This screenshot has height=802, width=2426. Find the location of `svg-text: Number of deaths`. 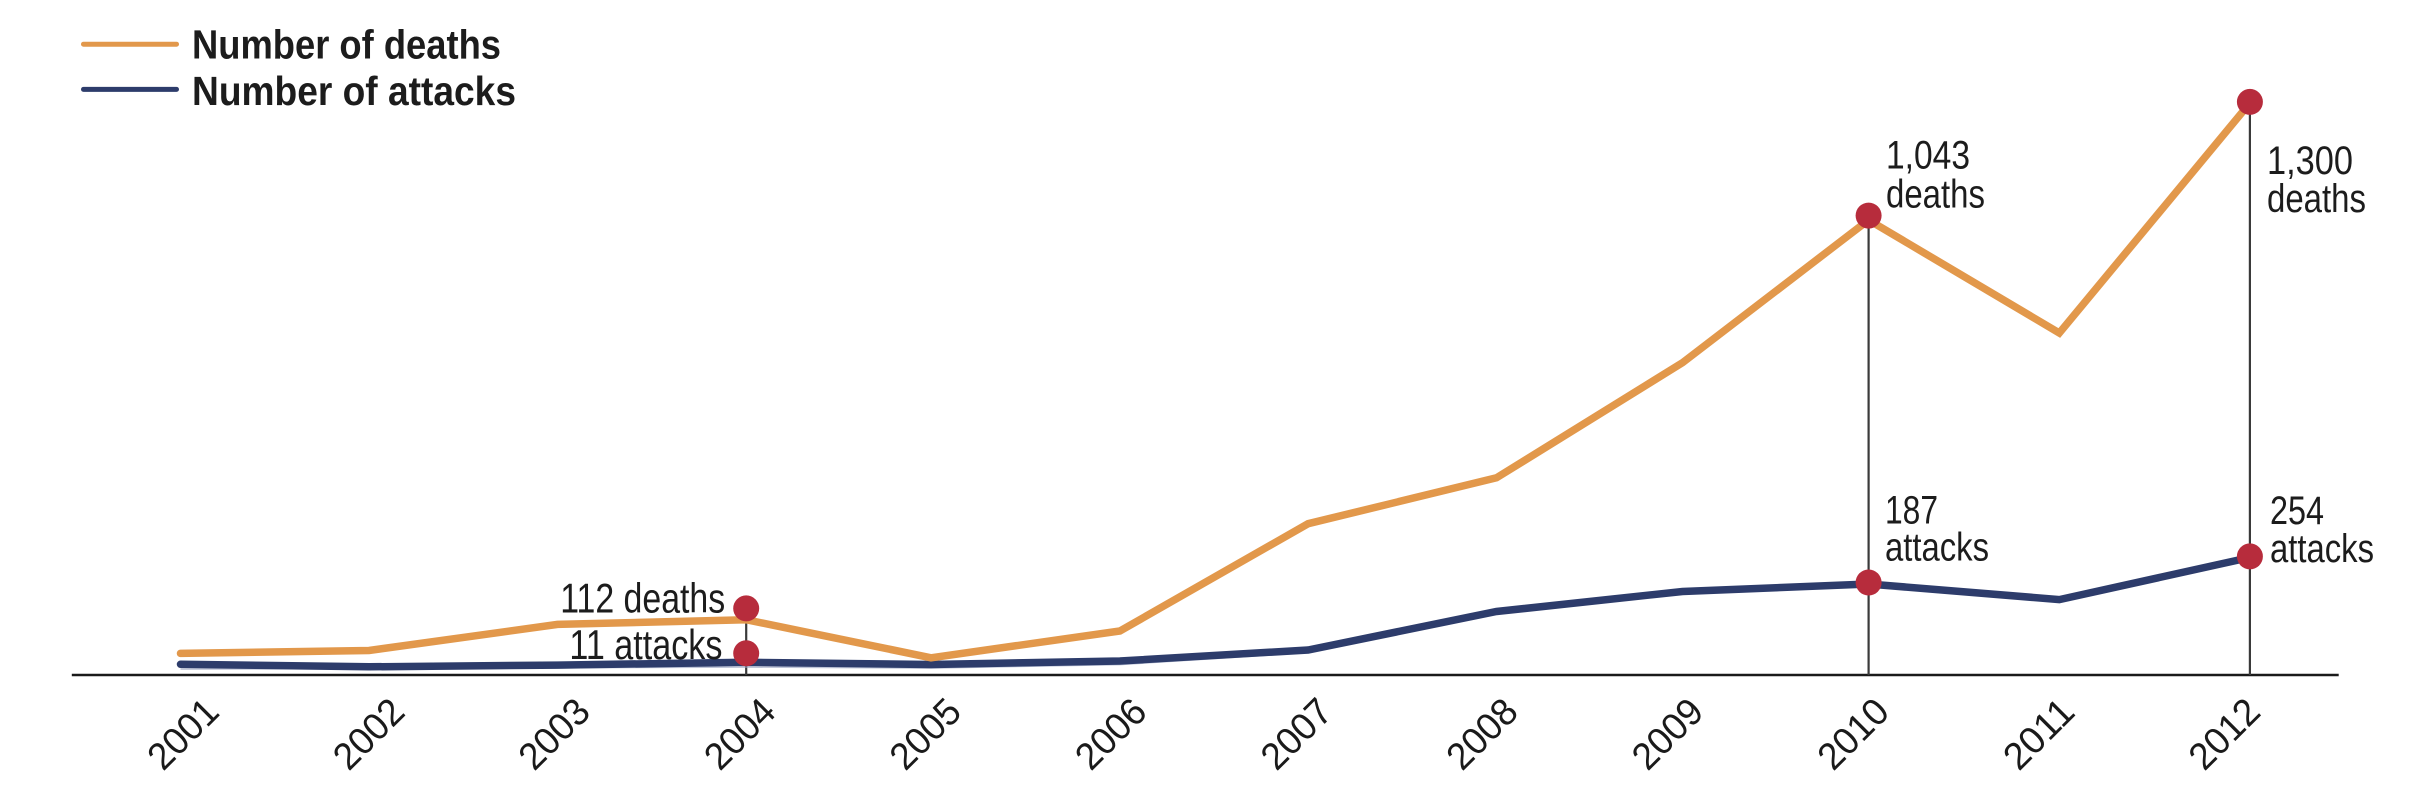

svg-text: Number of deaths is located at coordinates (346, 45).